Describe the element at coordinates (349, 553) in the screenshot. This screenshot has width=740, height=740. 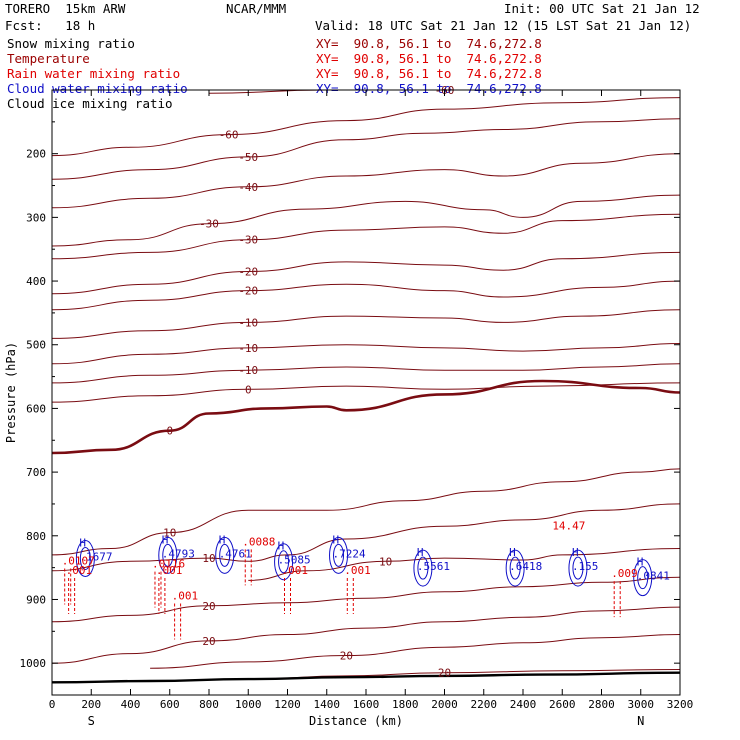
I see `cloud-water-max-label: .7224` at that location.